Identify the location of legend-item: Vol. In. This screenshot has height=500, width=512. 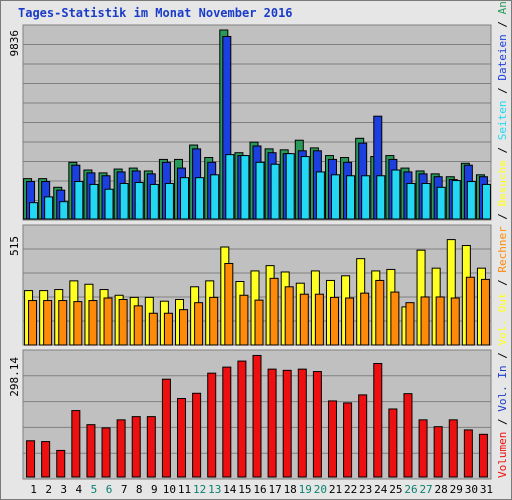
(502, 388).